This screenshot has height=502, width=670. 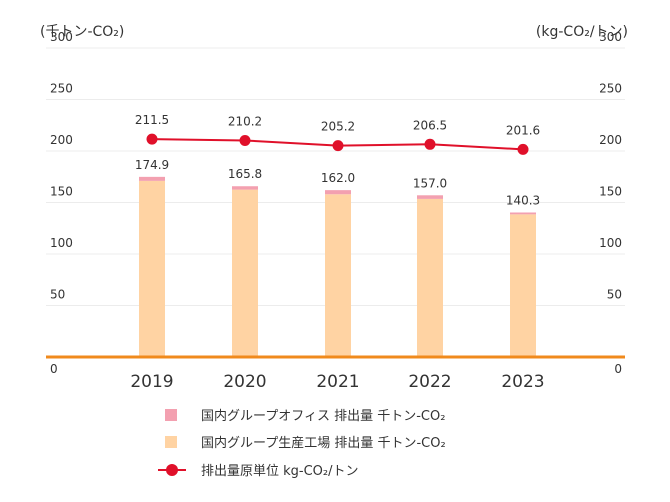 I want to click on right-tick-label: 150, so click(x=610, y=192).